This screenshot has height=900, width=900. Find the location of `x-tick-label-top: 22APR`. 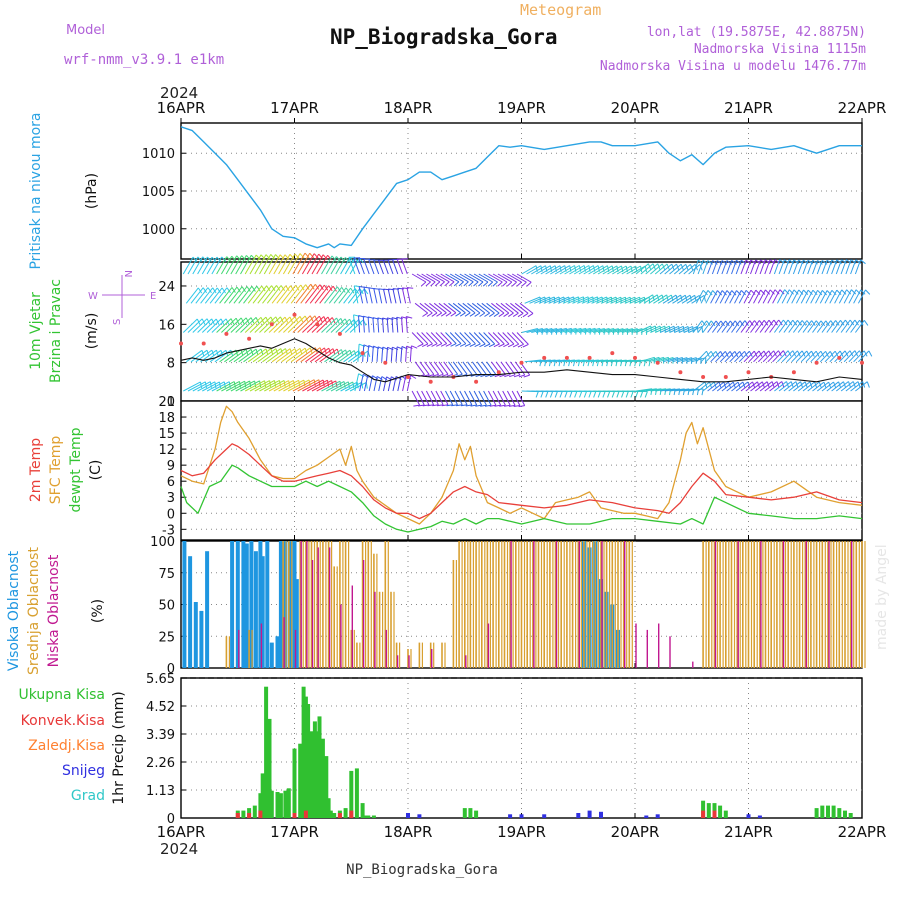

x-tick-label-top: 22APR is located at coordinates (862, 108).